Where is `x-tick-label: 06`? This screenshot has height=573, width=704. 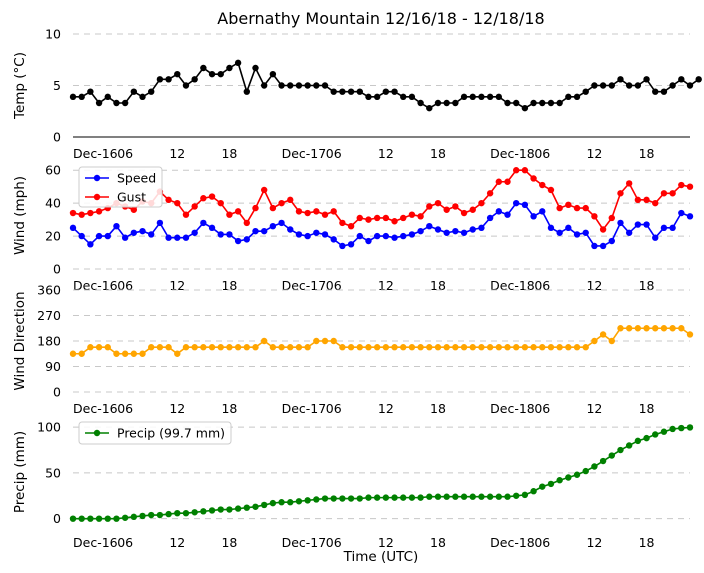 x-tick-label: 06 is located at coordinates (334, 153).